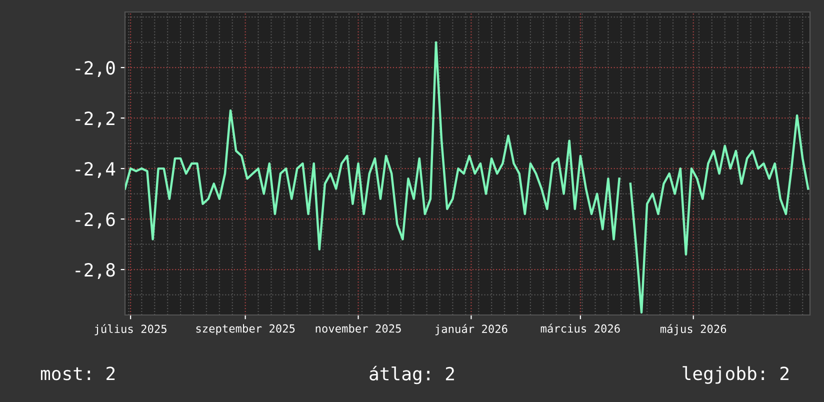 The width and height of the screenshot is (824, 402). What do you see at coordinates (95, 220) in the screenshot?
I see `y-tick-label: -2,6` at bounding box center [95, 220].